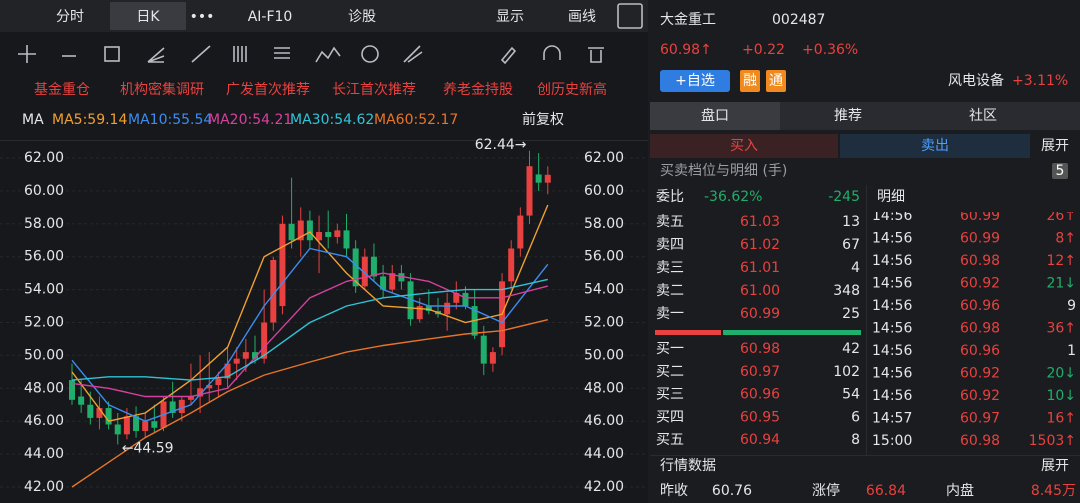 The height and width of the screenshot is (503, 1080). What do you see at coordinates (760, 222) in the screenshot?
I see `level-price: 61.03` at bounding box center [760, 222].